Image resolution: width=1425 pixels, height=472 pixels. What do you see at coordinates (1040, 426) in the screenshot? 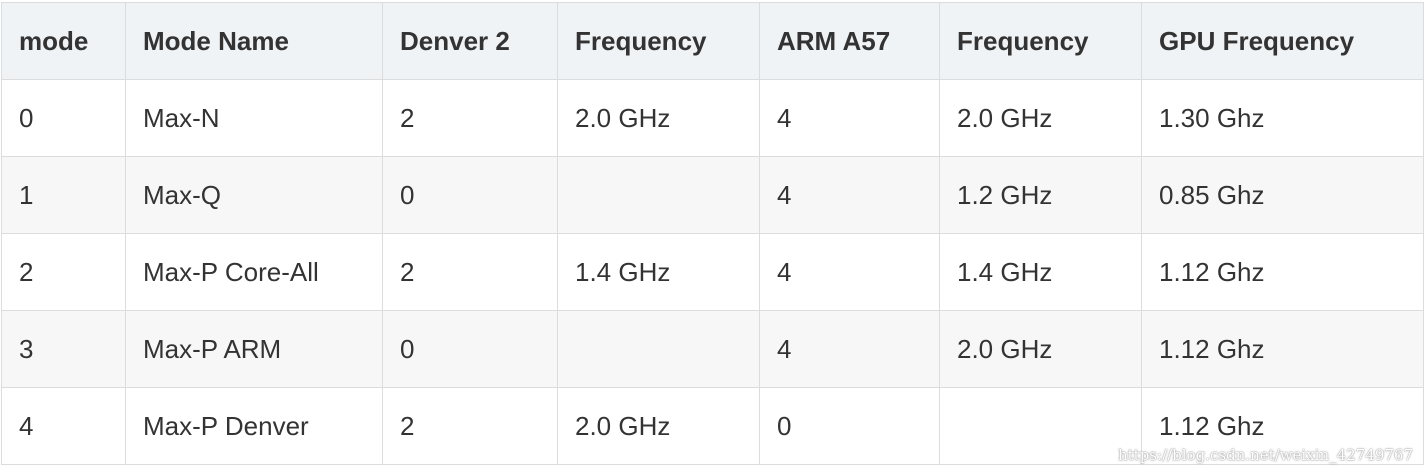
I see `cell-arm-frequency` at bounding box center [1040, 426].